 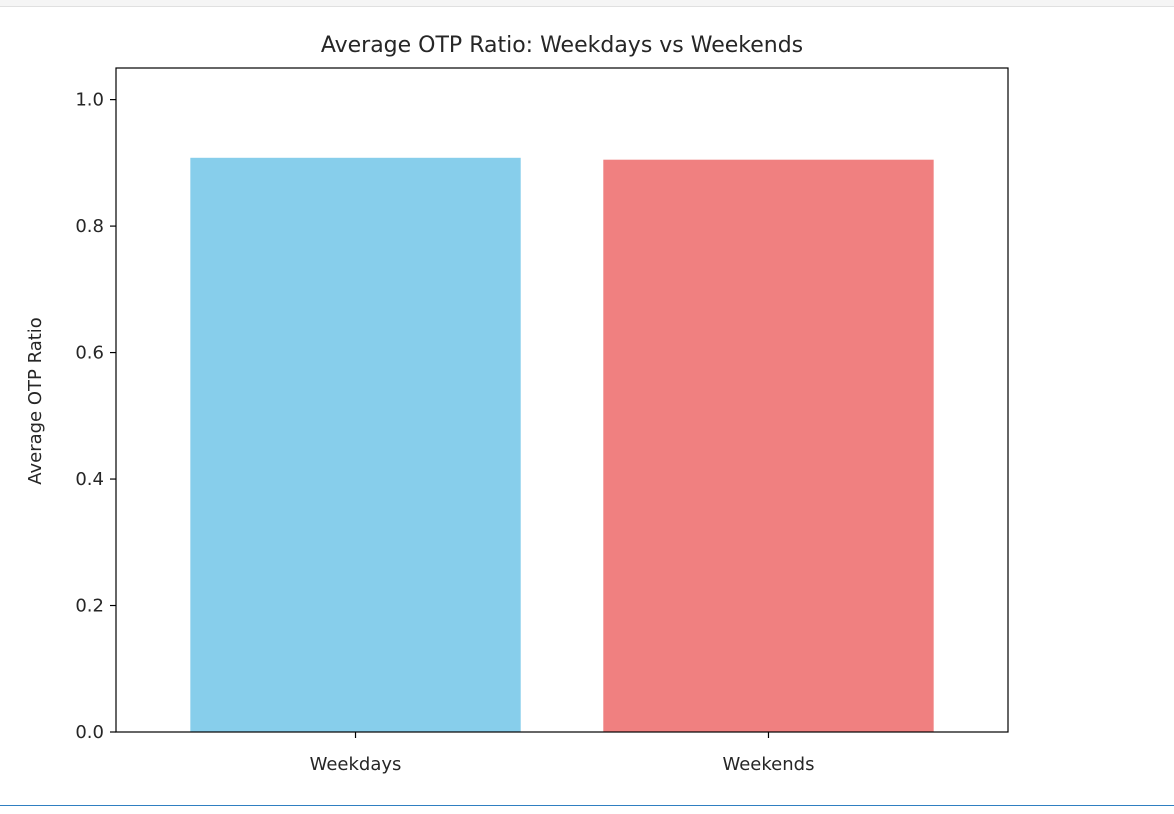 What do you see at coordinates (89, 353) in the screenshot?
I see `y-tick-label: 0.6` at bounding box center [89, 353].